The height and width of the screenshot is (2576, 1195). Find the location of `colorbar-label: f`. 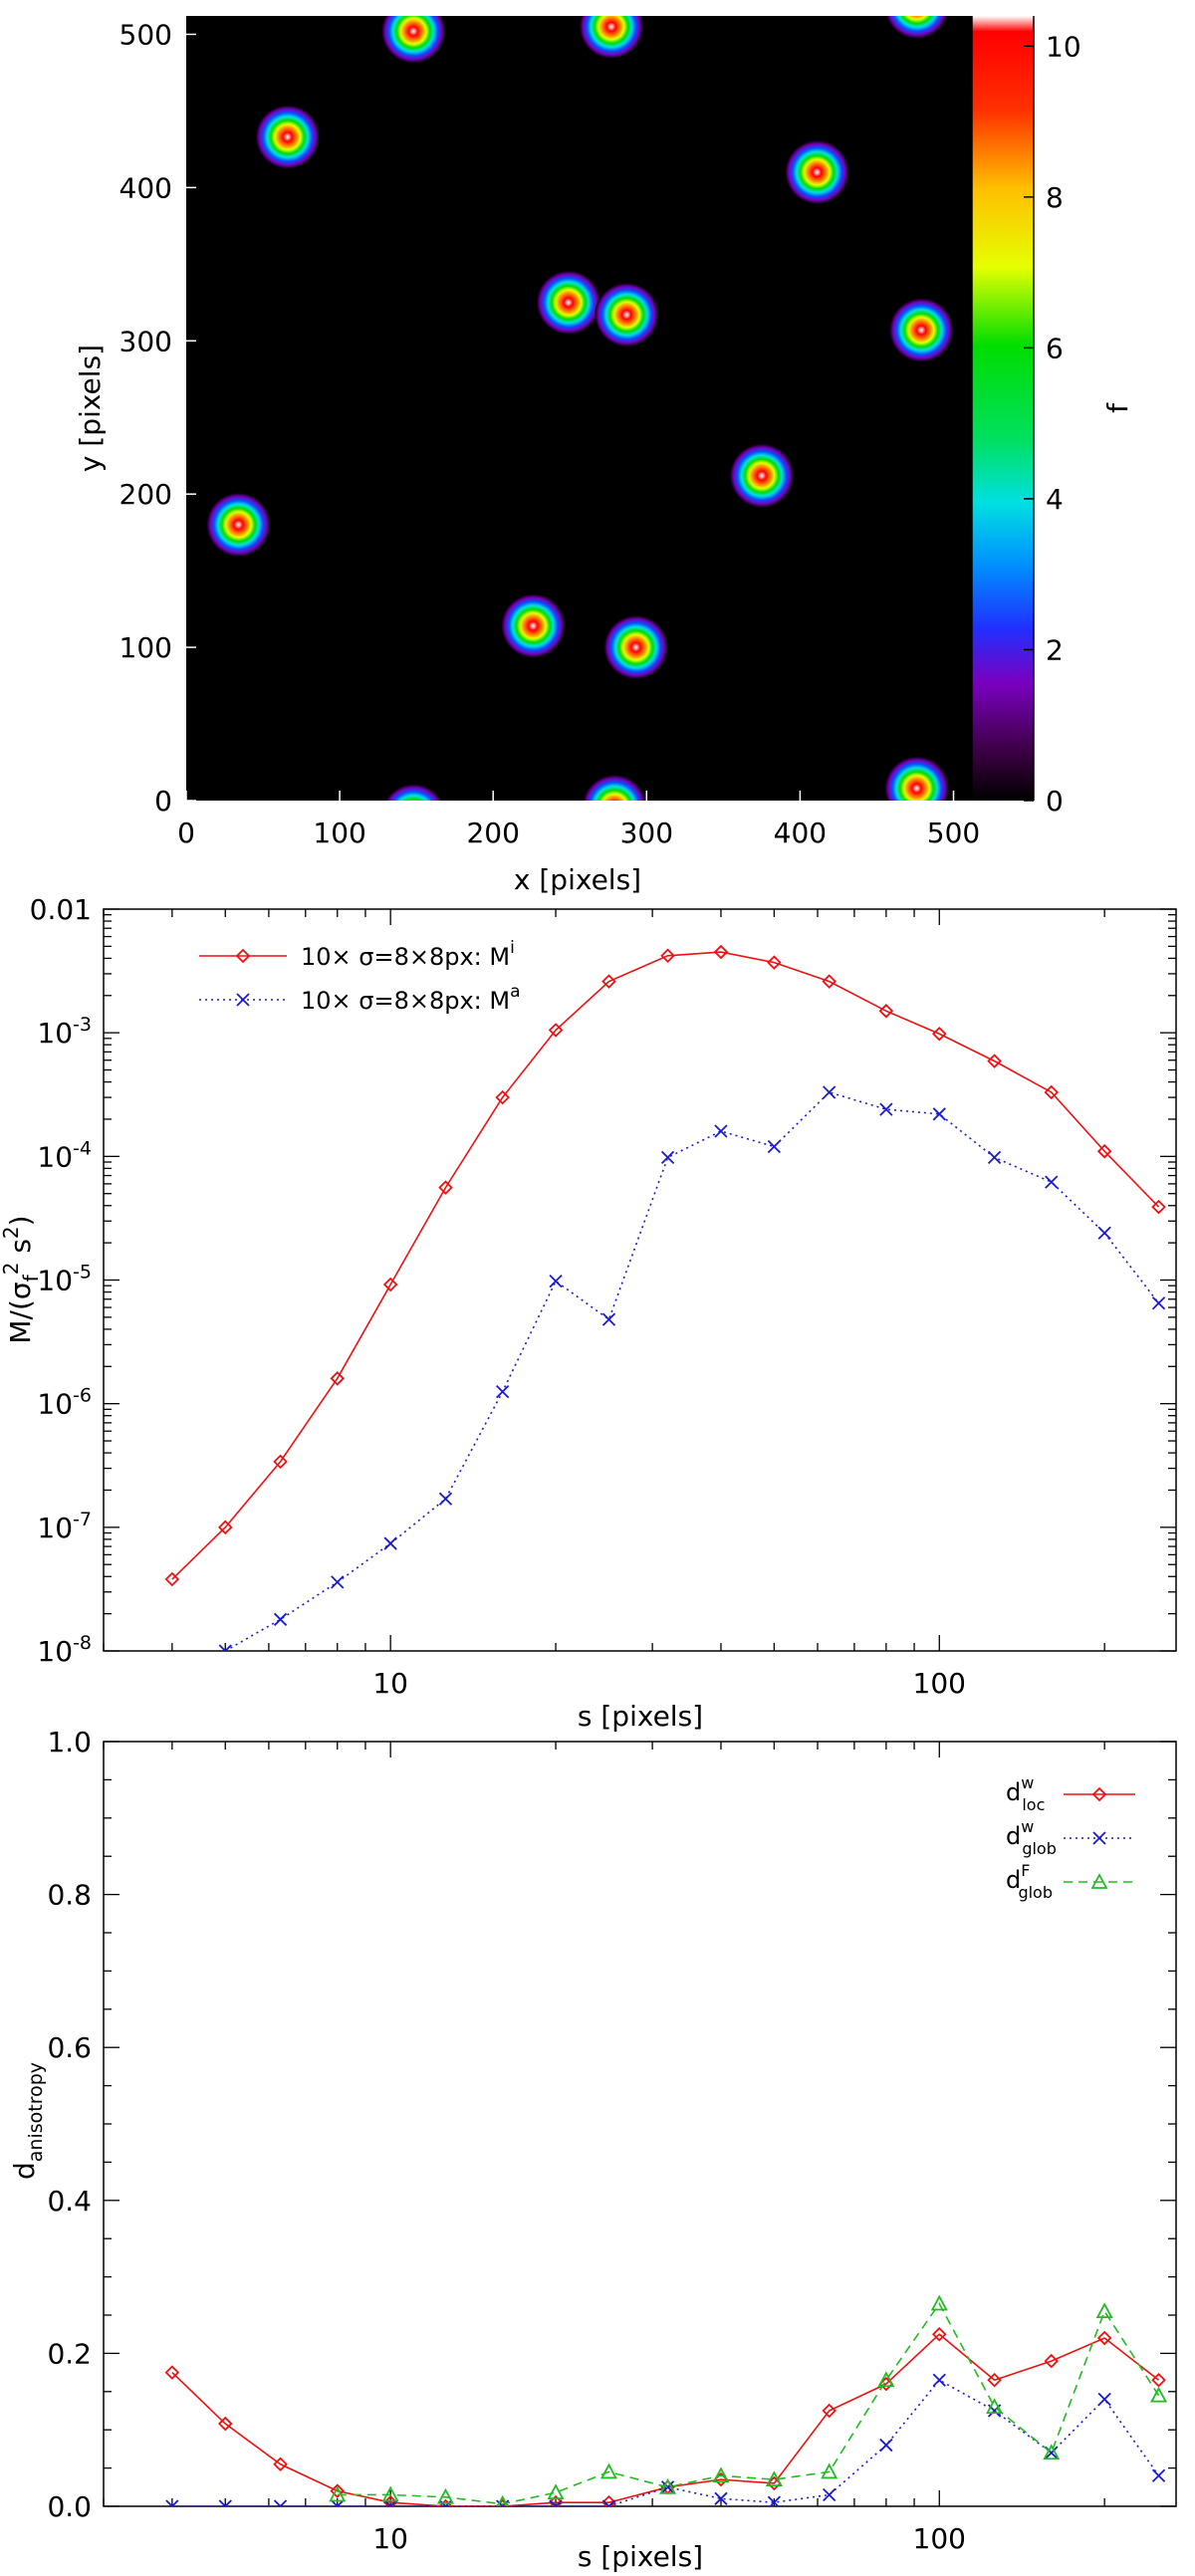

colorbar-label: f is located at coordinates (1117, 407).